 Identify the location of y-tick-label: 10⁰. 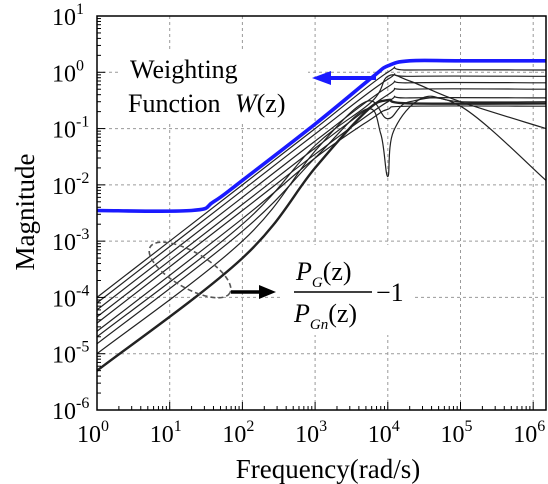
(68, 72).